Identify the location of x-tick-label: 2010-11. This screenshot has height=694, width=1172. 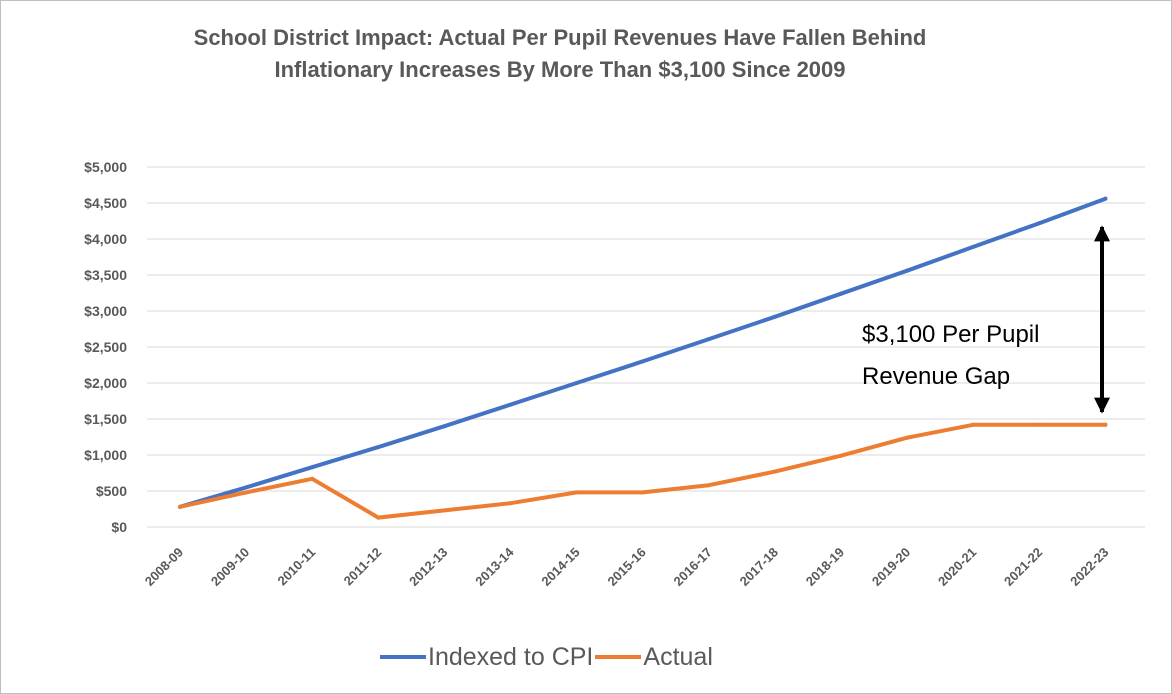
(296, 567).